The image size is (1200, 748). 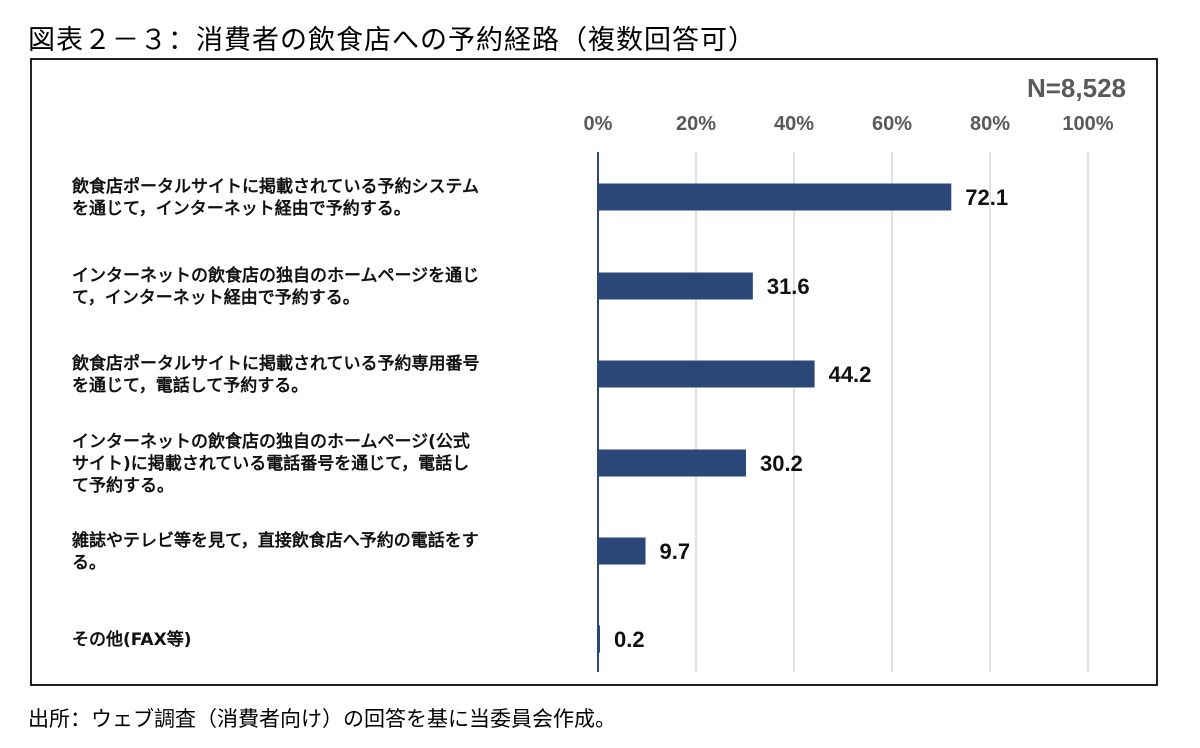 What do you see at coordinates (123, 485) in the screenshot?
I see `category-label: て予約する。` at bounding box center [123, 485].